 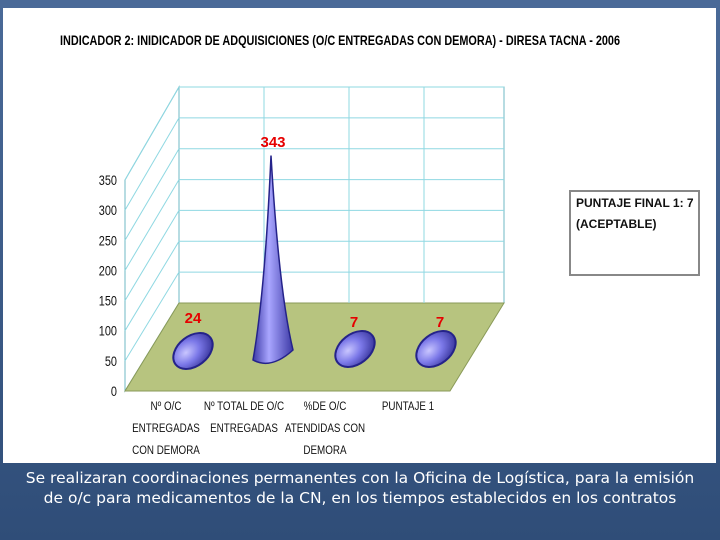 What do you see at coordinates (244, 406) in the screenshot?
I see `x-tick-label: Nº TOTAL DE O/C` at bounding box center [244, 406].